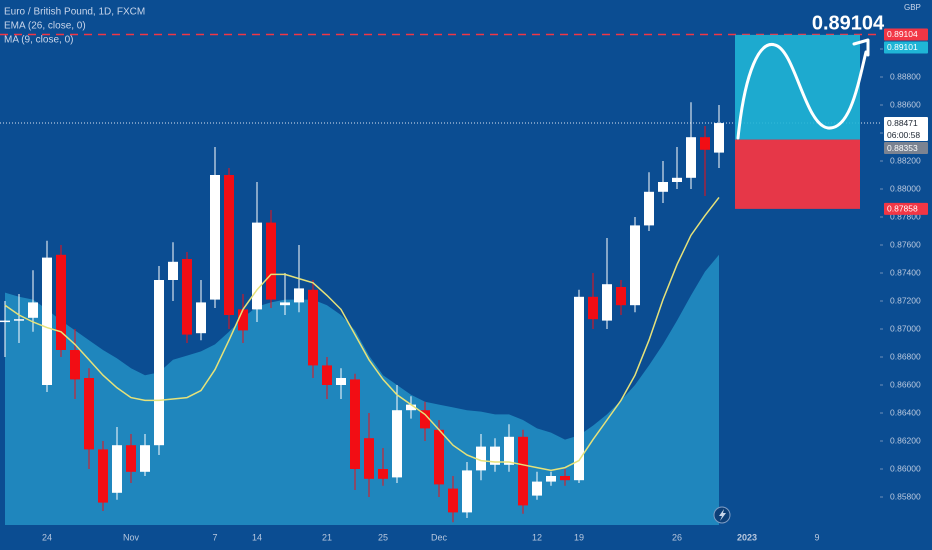  What do you see at coordinates (905, 76) in the screenshot?
I see `y-tick-label: 0.88800` at bounding box center [905, 76].